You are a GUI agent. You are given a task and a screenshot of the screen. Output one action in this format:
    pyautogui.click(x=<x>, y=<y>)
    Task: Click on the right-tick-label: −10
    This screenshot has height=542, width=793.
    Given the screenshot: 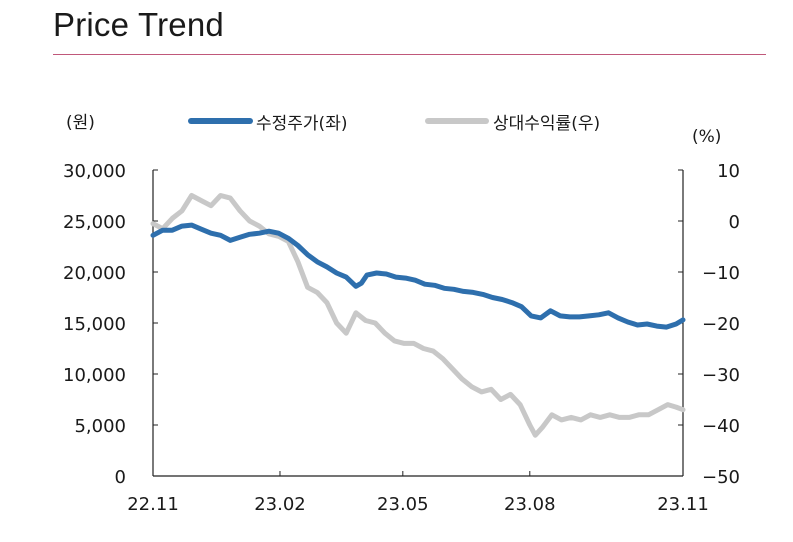 What is the action you would take?
    pyautogui.click(x=721, y=273)
    